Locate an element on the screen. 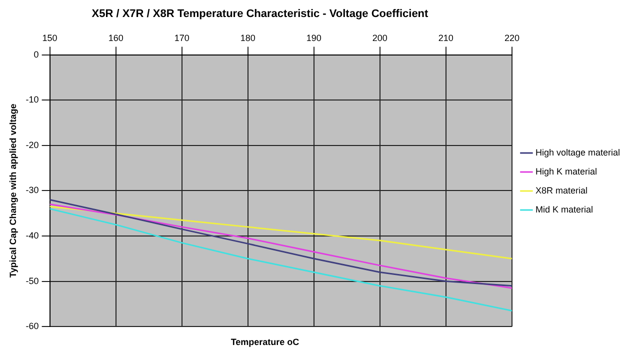 Image resolution: width=640 pixels, height=360 pixels. x-tick-label: 150 is located at coordinates (50, 37).